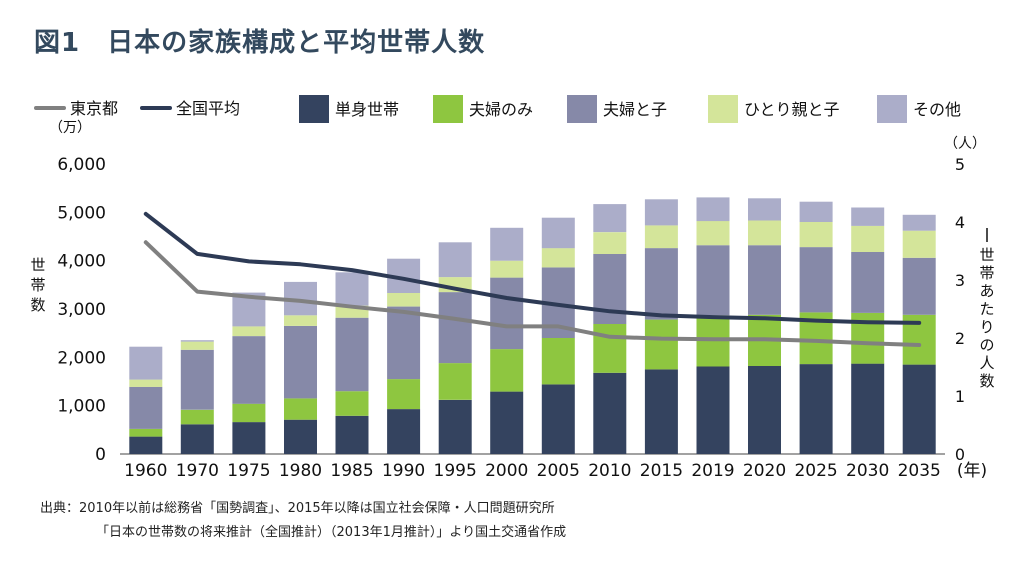 Image resolution: width=1024 pixels, height=570 pixels. I want to click on x-tick-label: 1985, so click(351, 471).